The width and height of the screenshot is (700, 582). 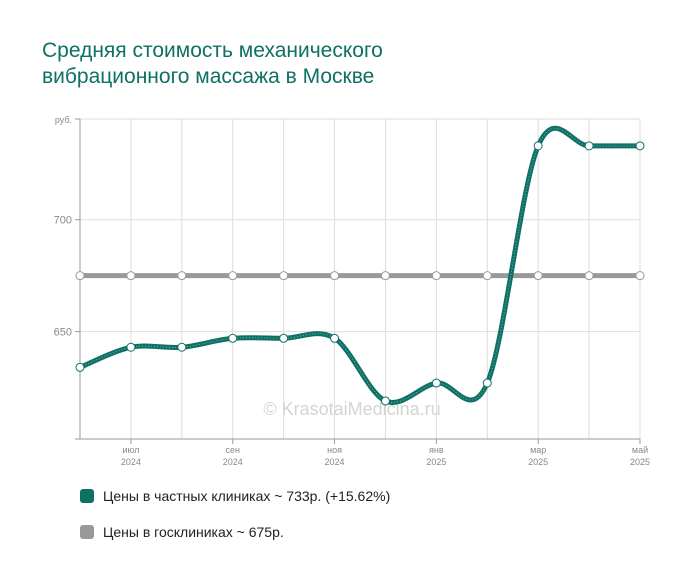 What do you see at coordinates (212, 50) in the screenshot?
I see `chart-title-line-1: Средняя стоимость механического` at bounding box center [212, 50].